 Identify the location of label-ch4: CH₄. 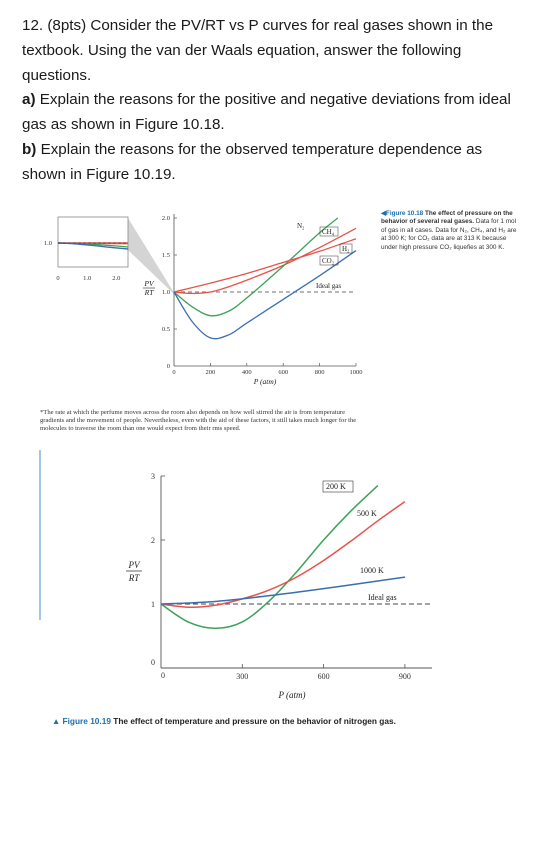
(328, 232).